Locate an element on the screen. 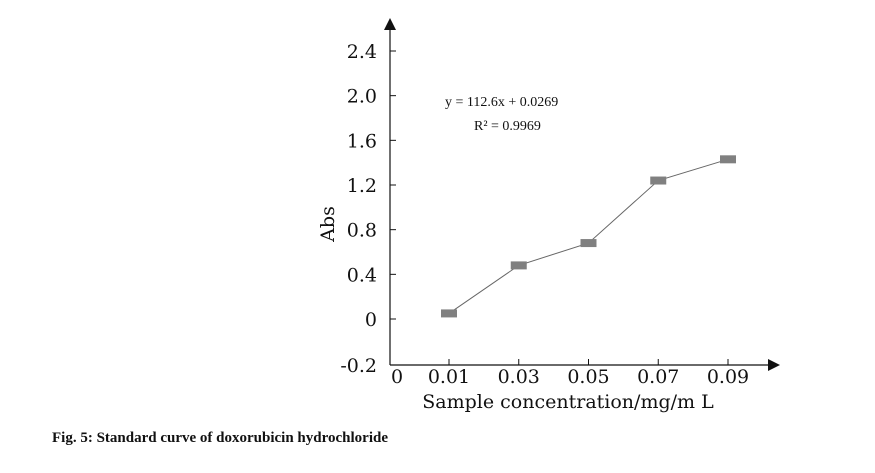  r-squared-value: R² = 0.9969 is located at coordinates (507, 126).